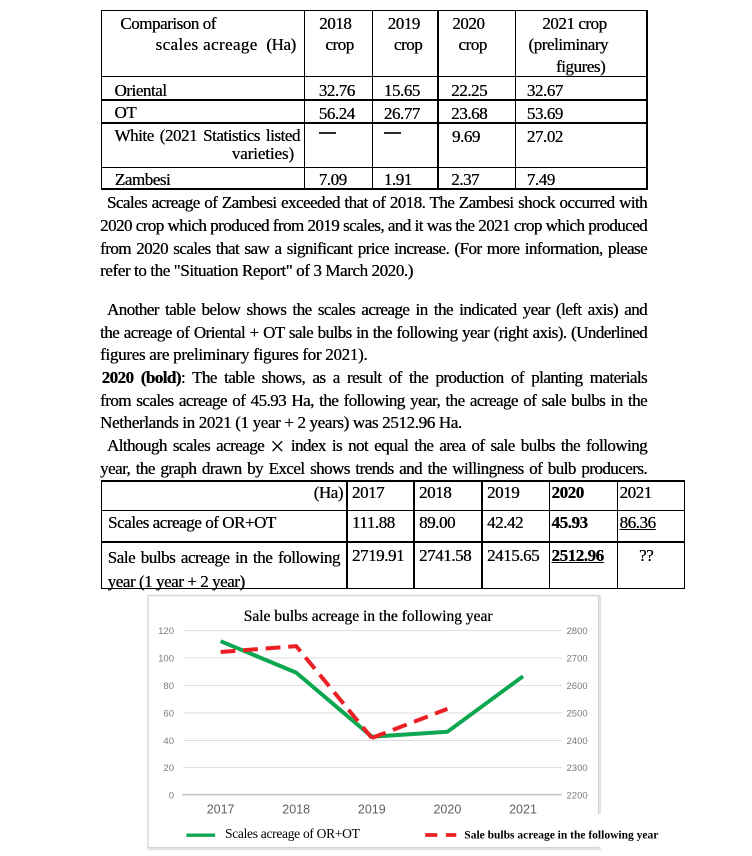 This screenshot has width=752, height=856. What do you see at coordinates (523, 810) in the screenshot?
I see `svg-text: 2021` at bounding box center [523, 810].